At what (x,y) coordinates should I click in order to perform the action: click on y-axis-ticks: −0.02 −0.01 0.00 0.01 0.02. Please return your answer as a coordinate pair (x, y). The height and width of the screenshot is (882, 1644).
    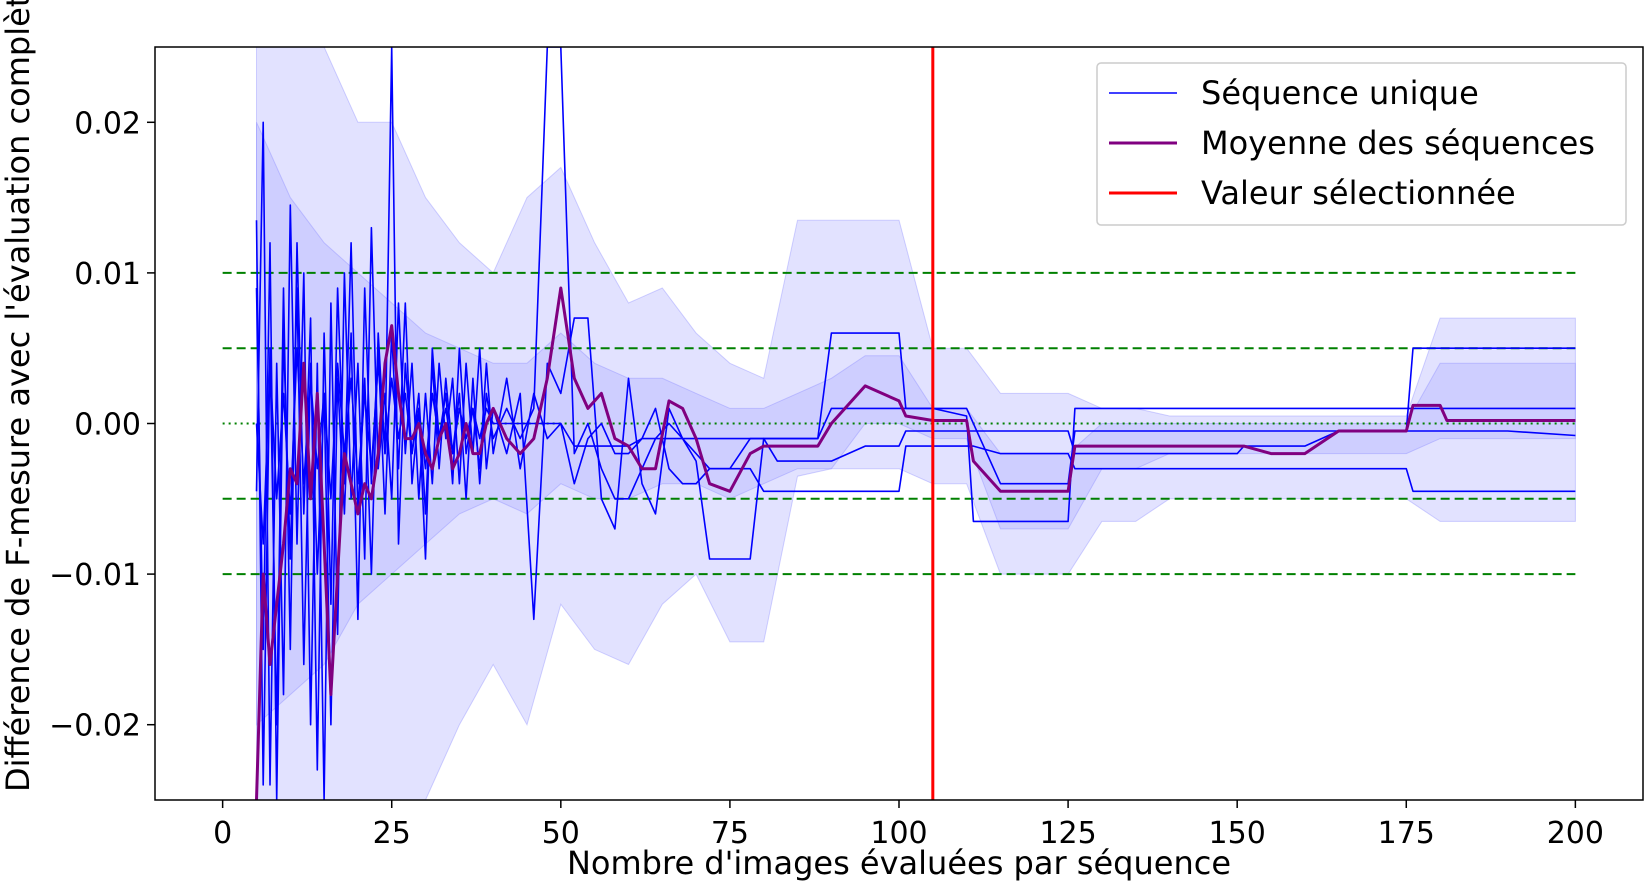
    Looking at the image, I should click on (102, 425).